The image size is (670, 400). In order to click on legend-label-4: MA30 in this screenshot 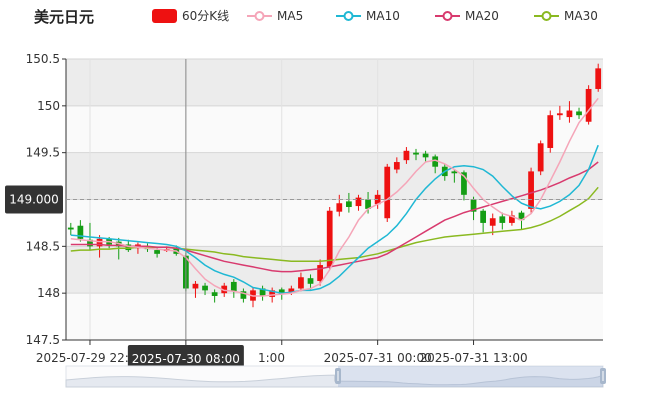, I will do `click(581, 16)`.